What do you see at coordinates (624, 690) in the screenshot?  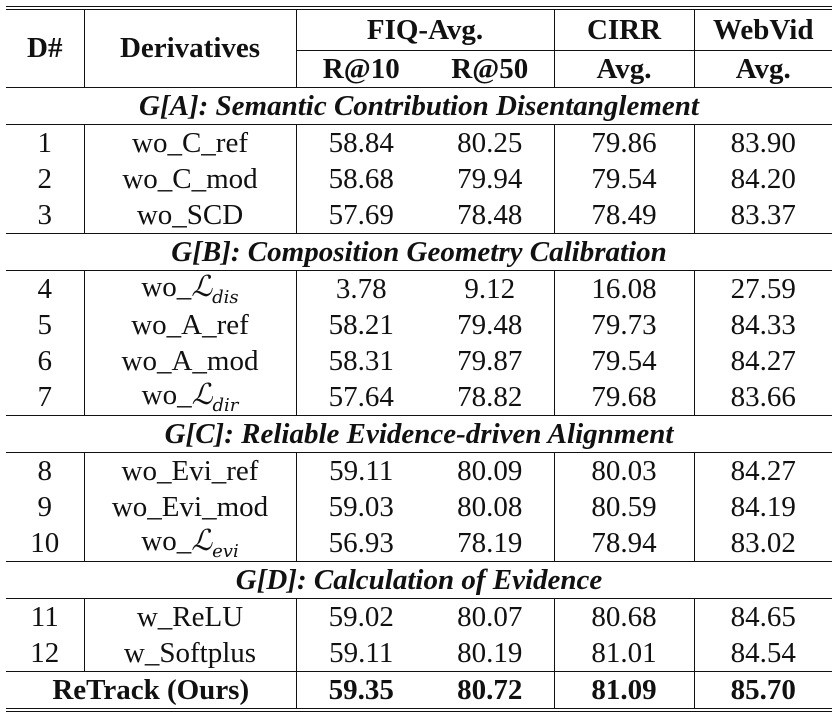 I see `final-cirr-avg: 81.09` at bounding box center [624, 690].